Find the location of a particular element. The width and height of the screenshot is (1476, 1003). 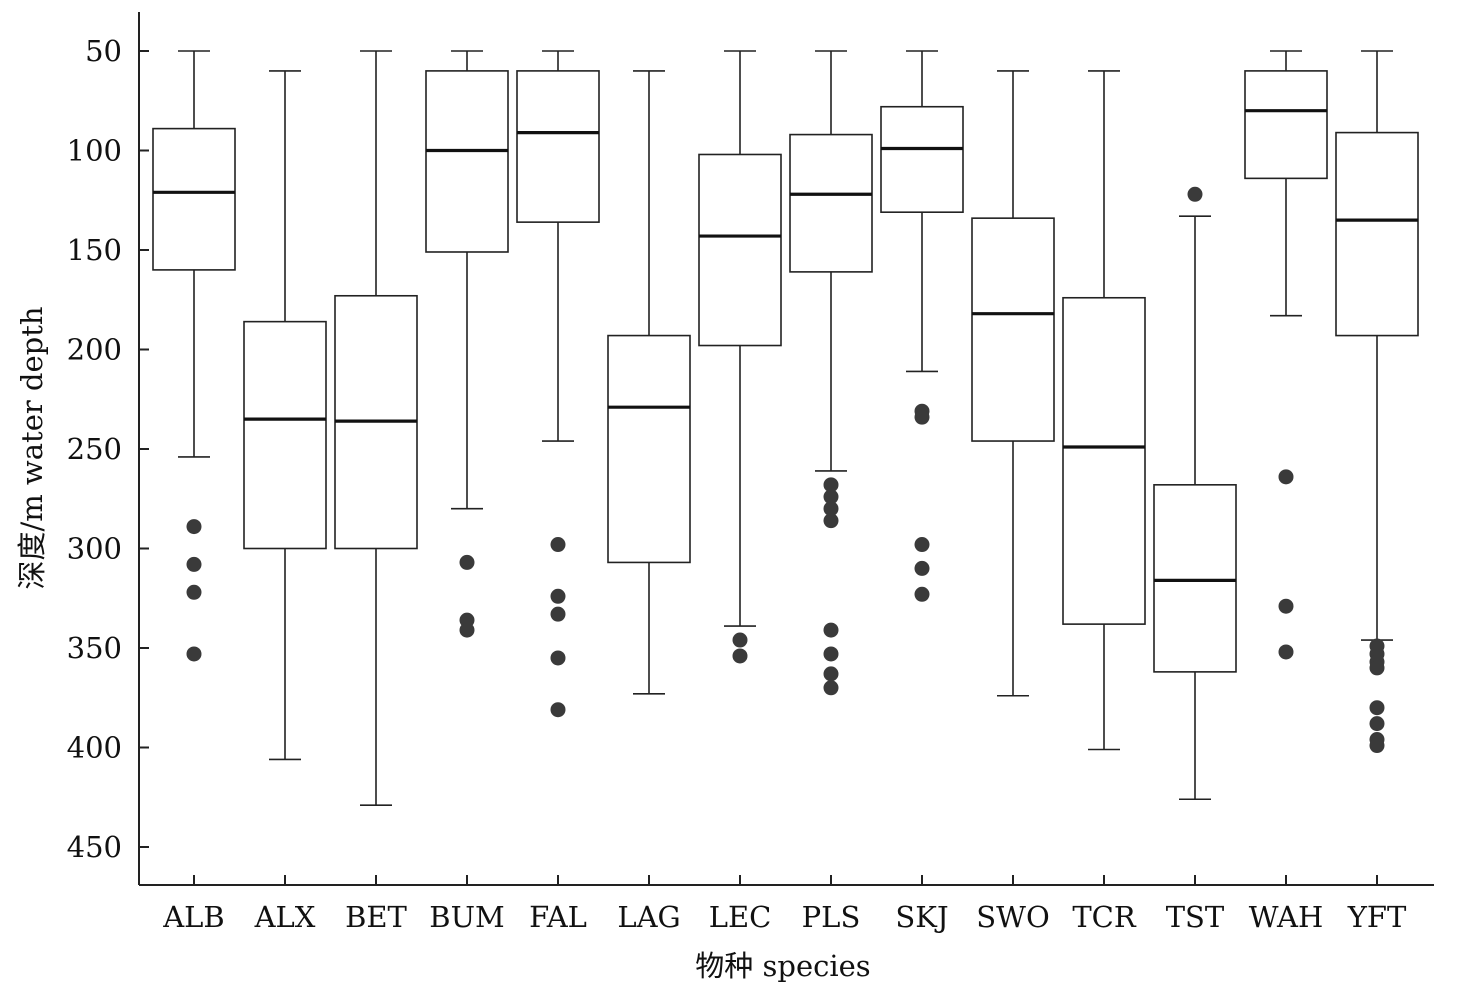

box-lec is located at coordinates (740, 357).